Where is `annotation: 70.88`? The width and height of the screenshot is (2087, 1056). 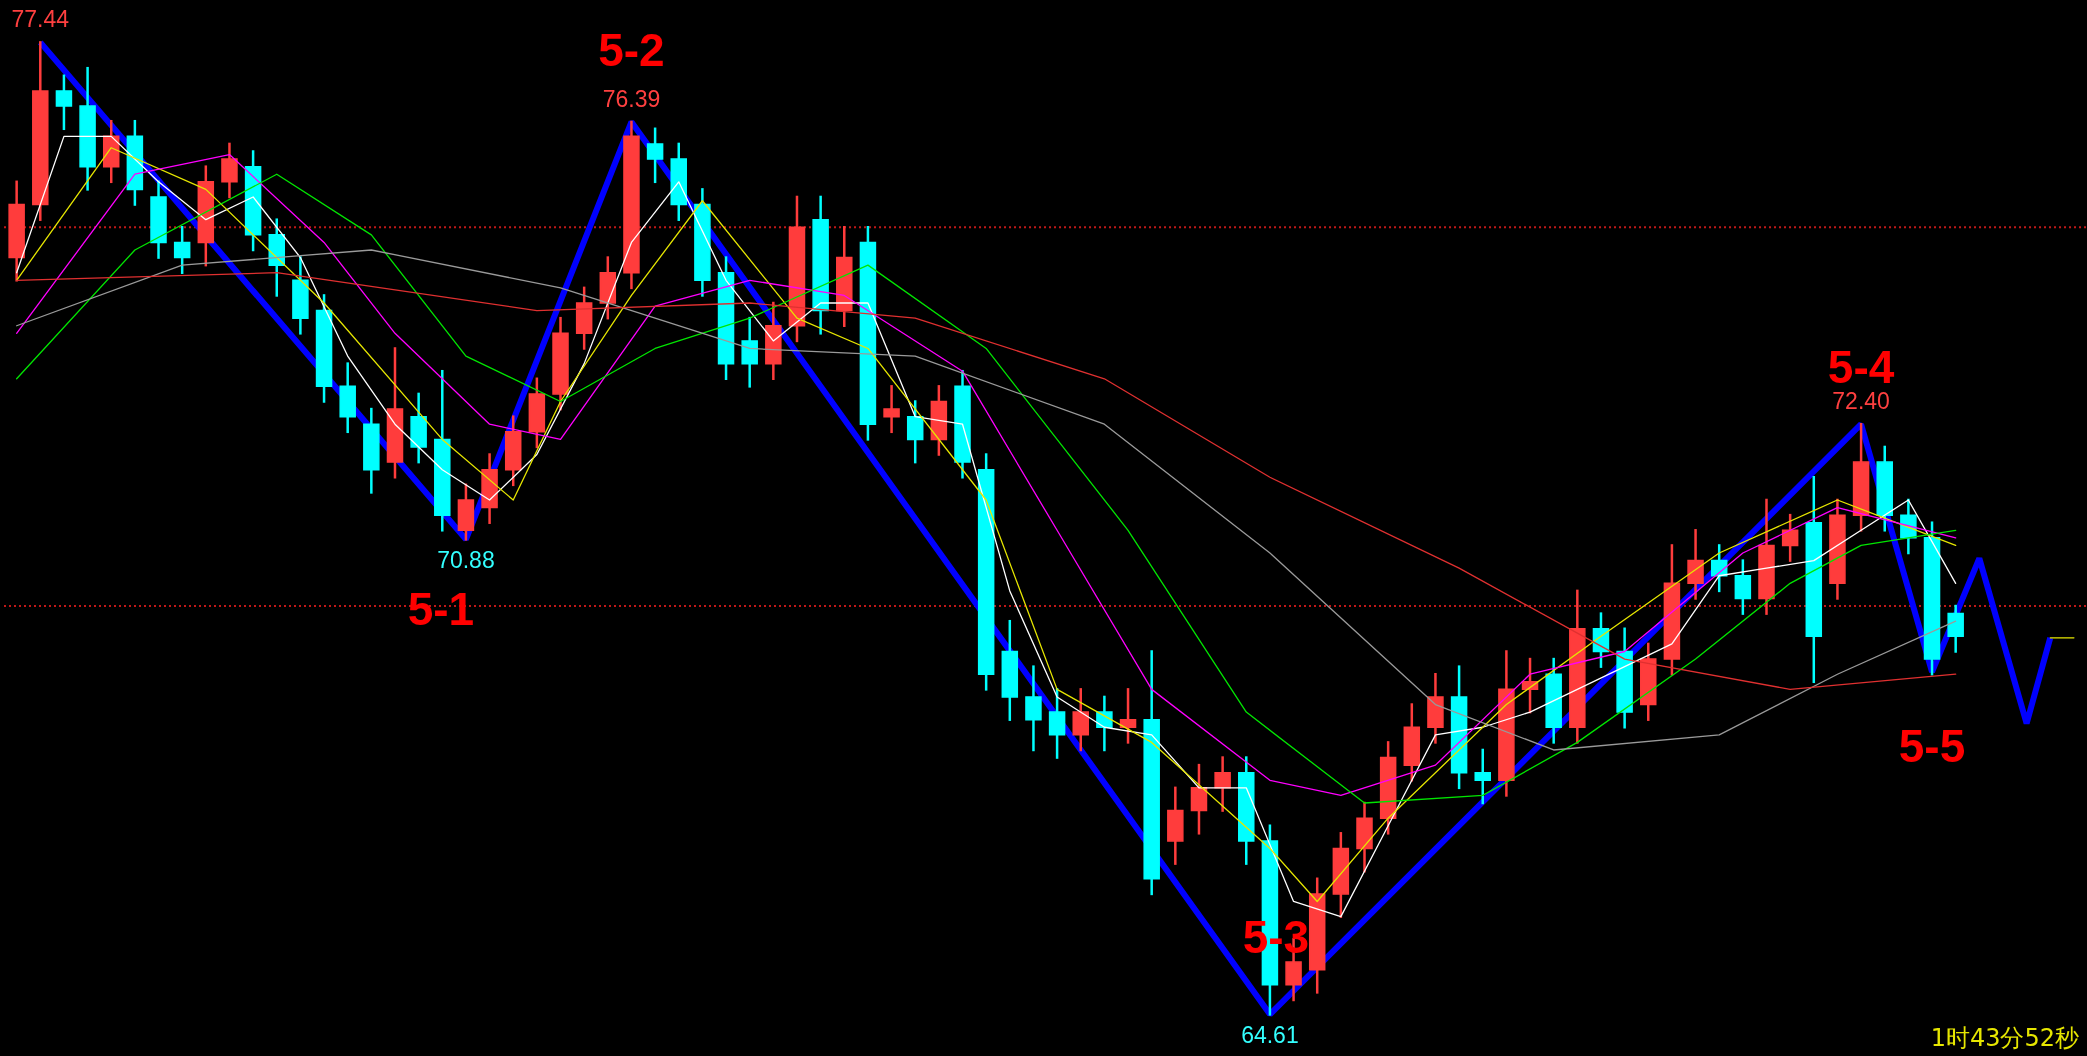 annotation: 70.88 is located at coordinates (466, 560).